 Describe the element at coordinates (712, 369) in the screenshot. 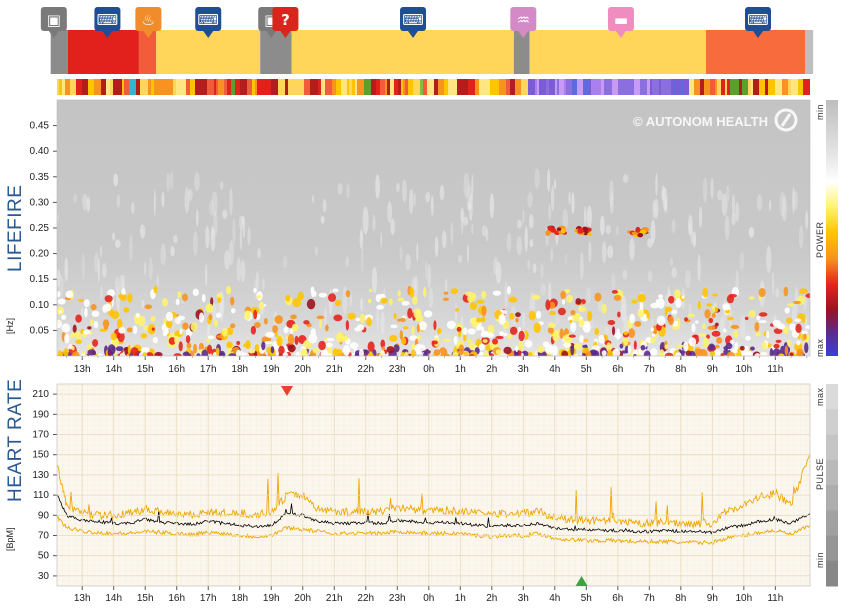

I see `x-tick-label: 9h` at that location.